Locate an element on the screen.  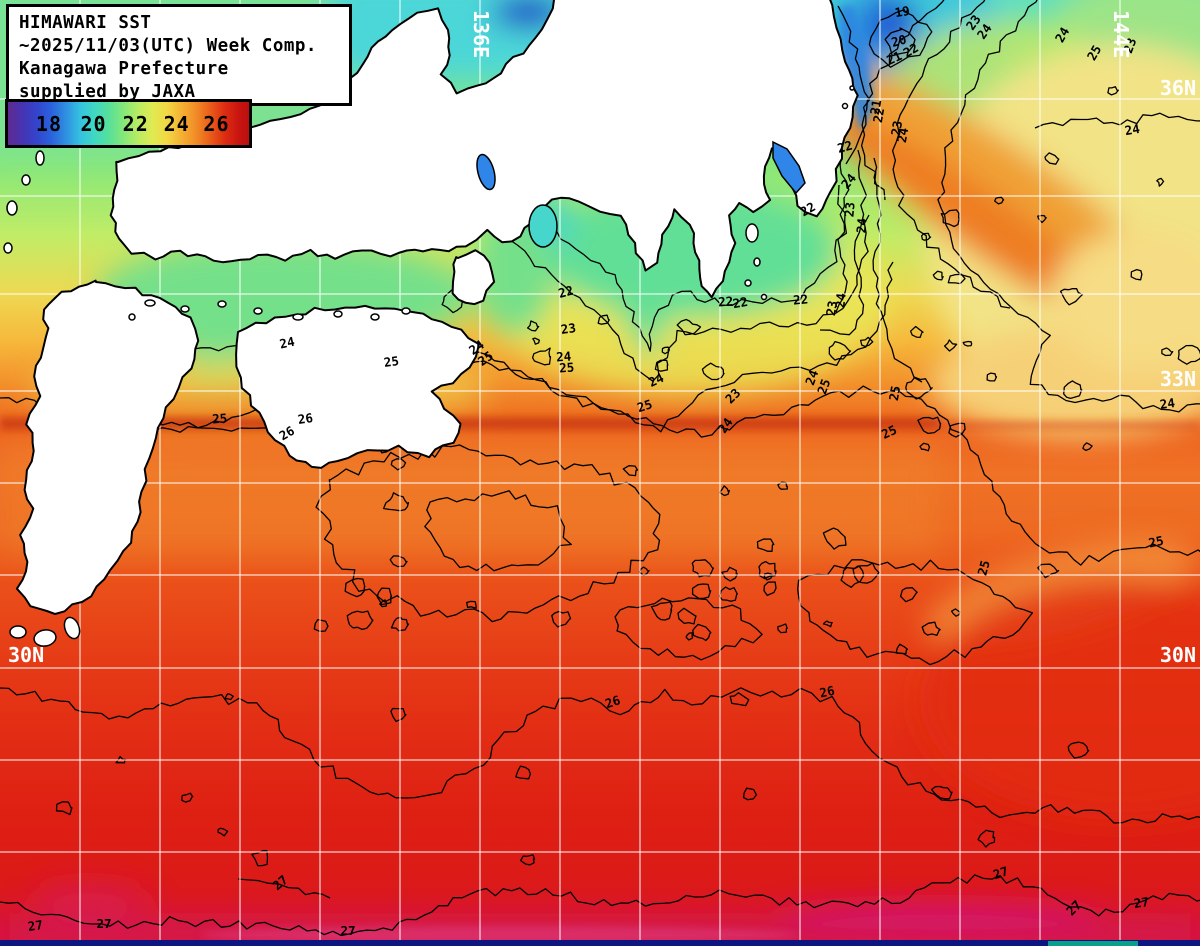
colorbar-tick-22: 22 is located at coordinates (135, 123).